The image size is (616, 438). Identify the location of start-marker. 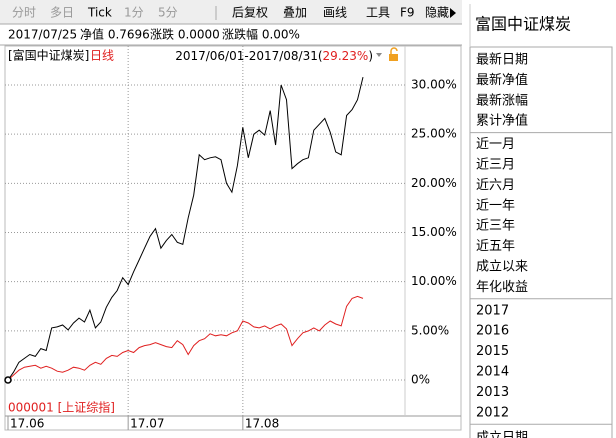
(8, 380).